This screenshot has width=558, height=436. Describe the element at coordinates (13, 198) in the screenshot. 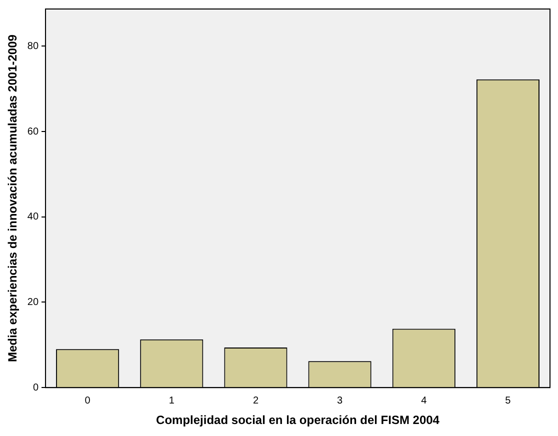

I see `y-axis-title: Media experiencias de innovación acumuladas 2001-2009` at that location.